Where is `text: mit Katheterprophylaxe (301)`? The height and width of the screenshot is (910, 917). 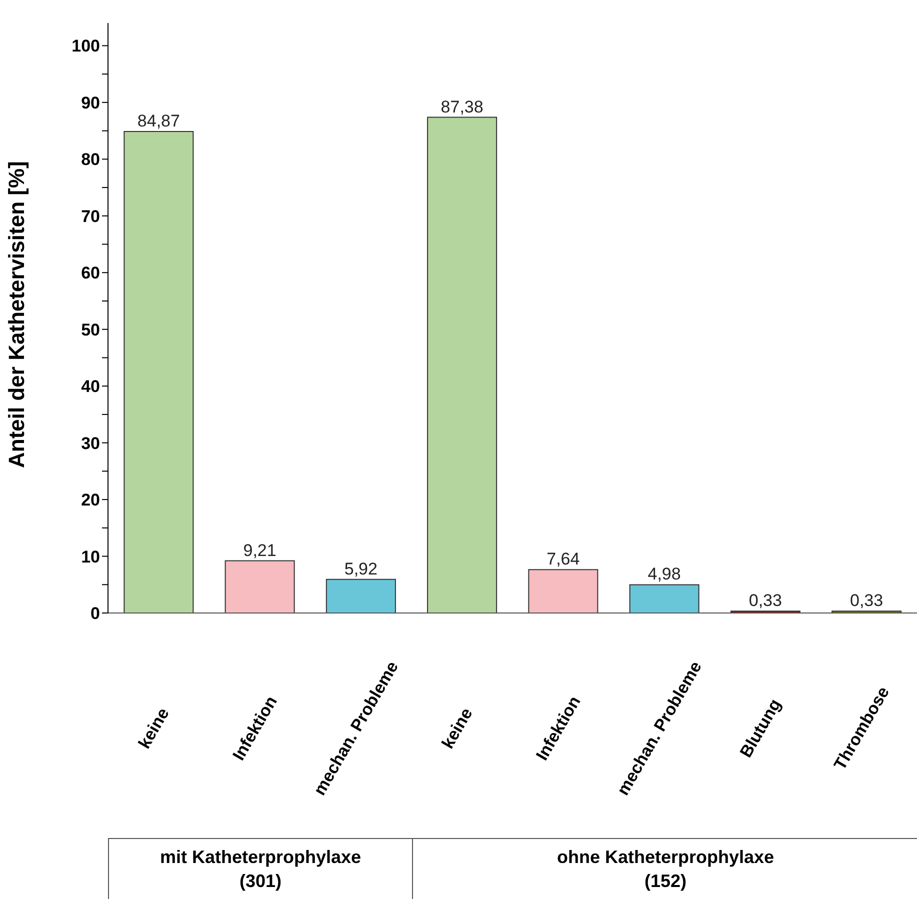 text: mit Katheterprophylaxe (301) is located at coordinates (261, 869).